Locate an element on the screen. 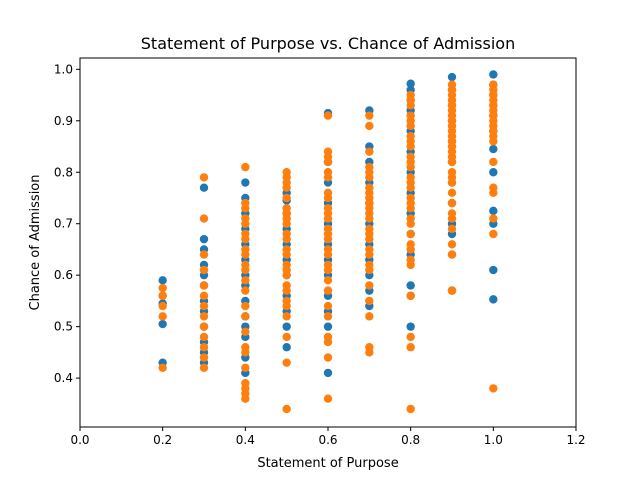  x-tick-label-5: 1.0 is located at coordinates (493, 440).